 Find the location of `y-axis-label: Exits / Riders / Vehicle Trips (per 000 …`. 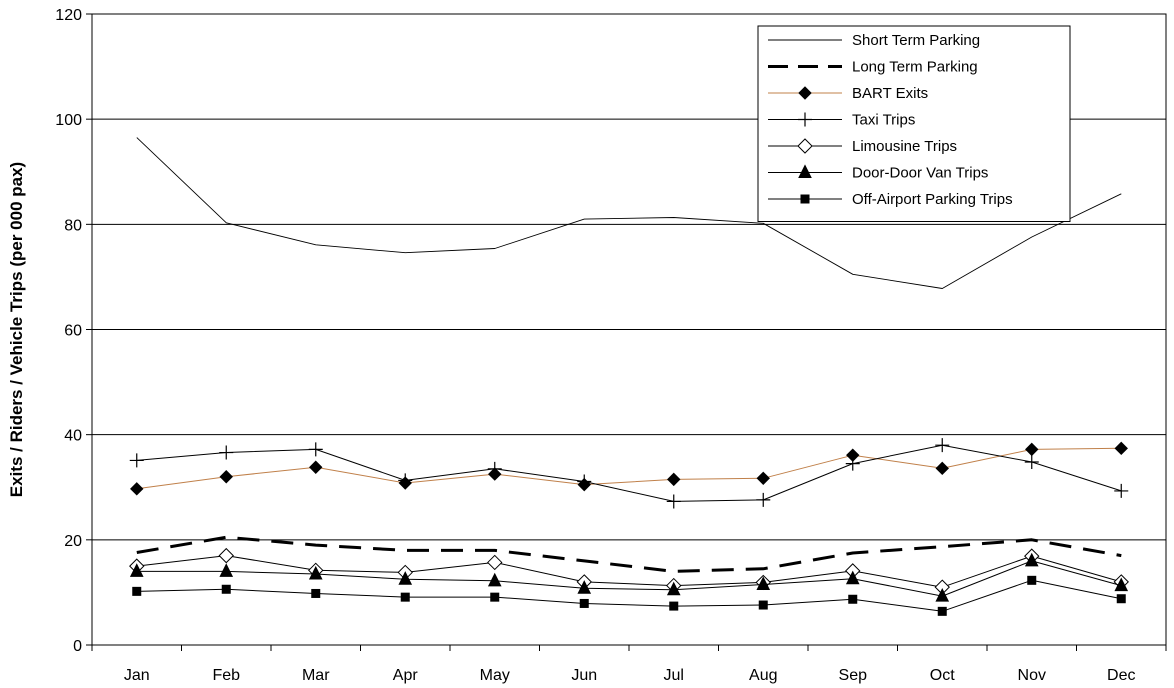

y-axis-label: Exits / Riders / Vehicle Trips (per 000 … is located at coordinates (16, 329).